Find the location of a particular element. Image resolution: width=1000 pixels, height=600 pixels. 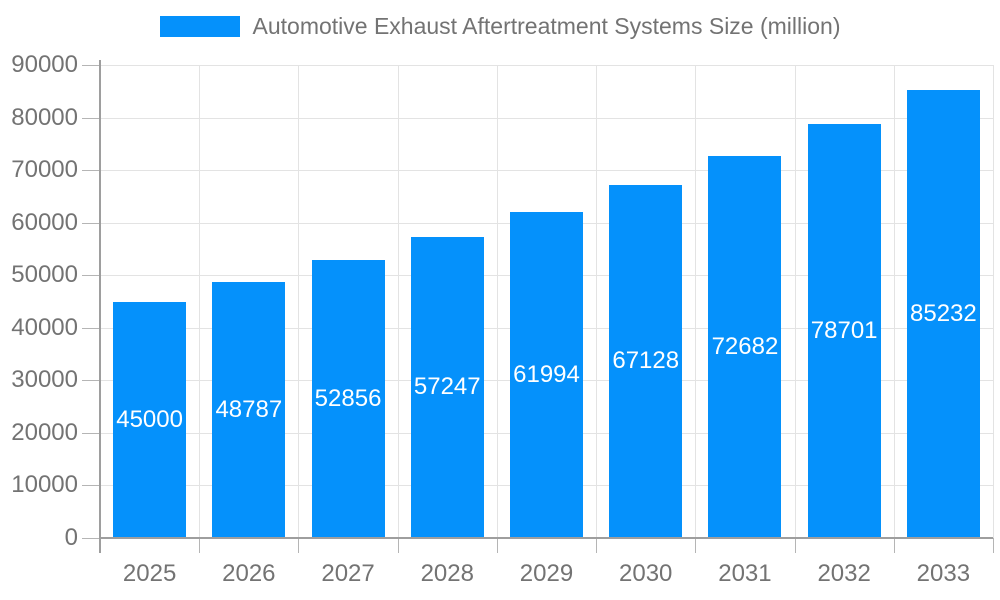

y-axis-line is located at coordinates (100, 306).